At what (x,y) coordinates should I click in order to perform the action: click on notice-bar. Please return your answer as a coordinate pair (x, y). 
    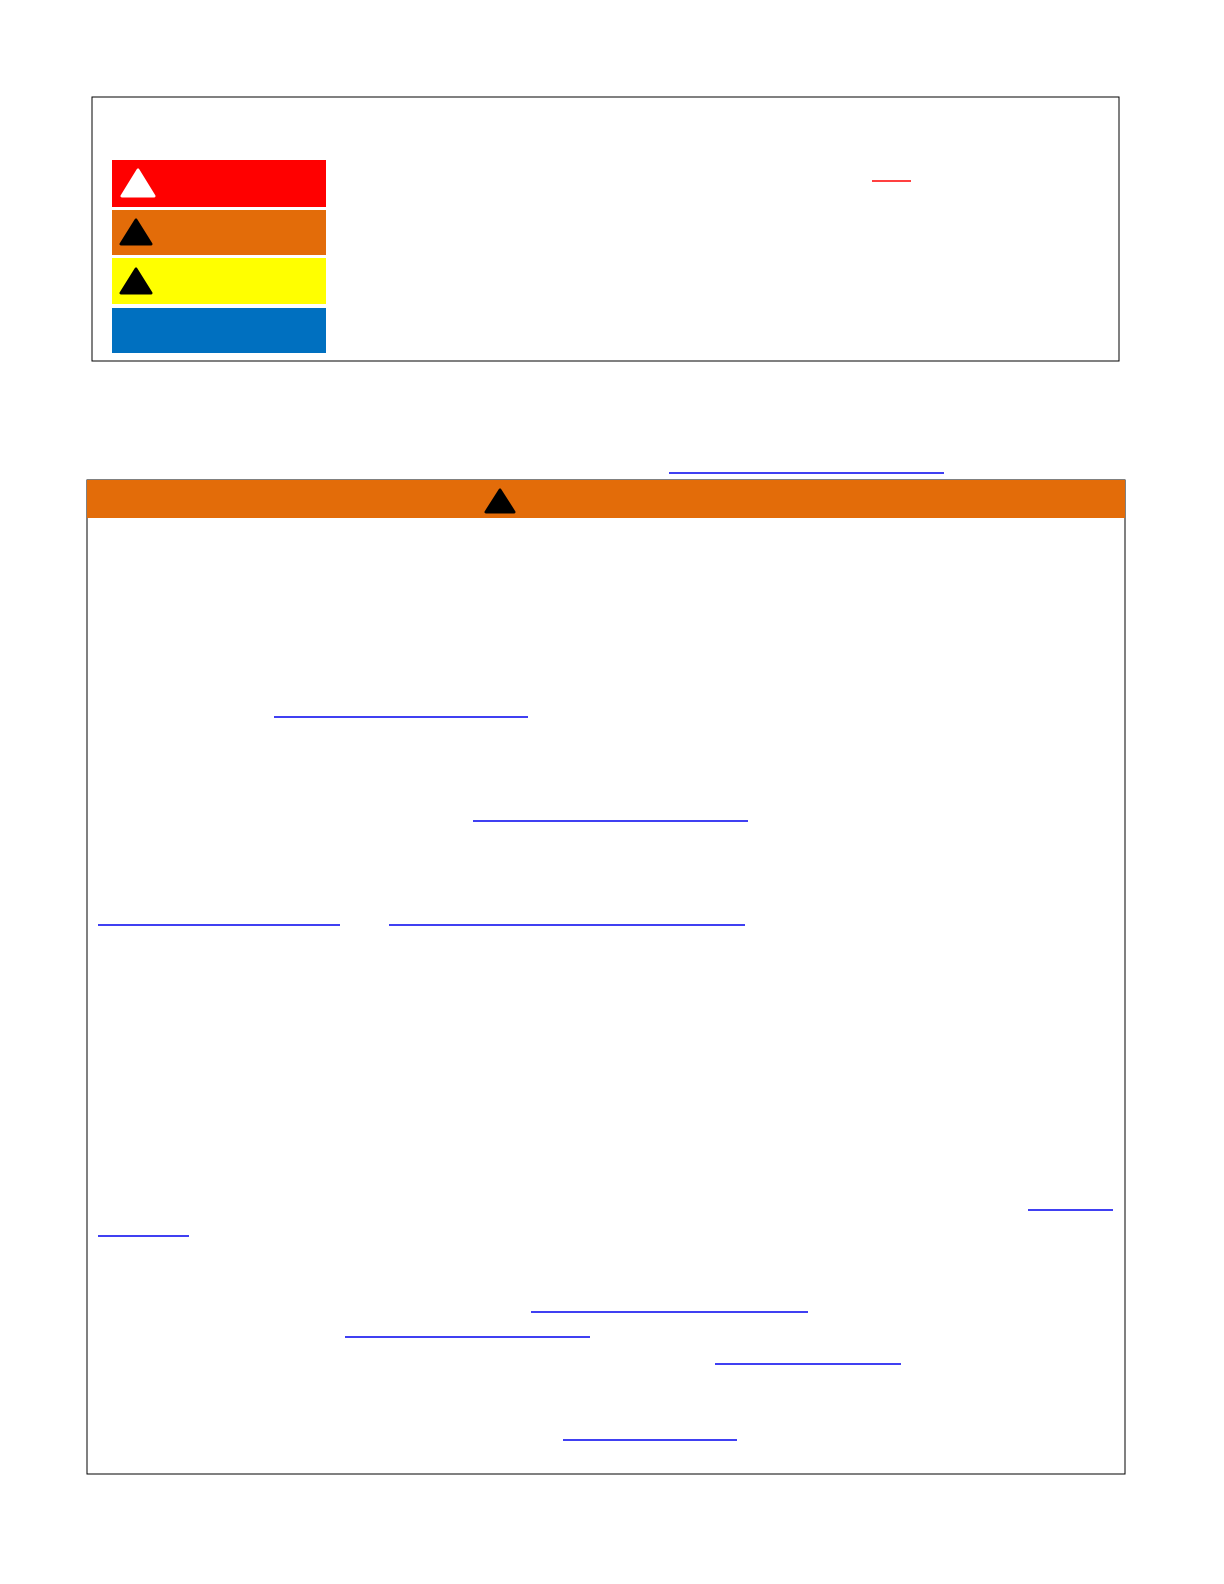
    Looking at the image, I should click on (219, 330).